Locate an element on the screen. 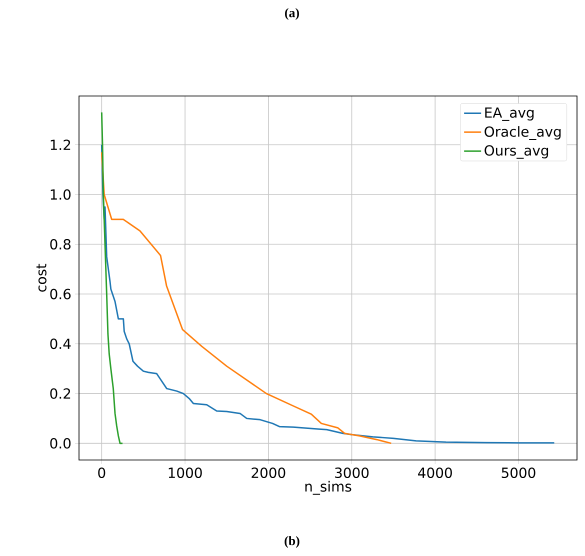 The image size is (585, 556). y-tick-label: 1.2 is located at coordinates (60, 145).